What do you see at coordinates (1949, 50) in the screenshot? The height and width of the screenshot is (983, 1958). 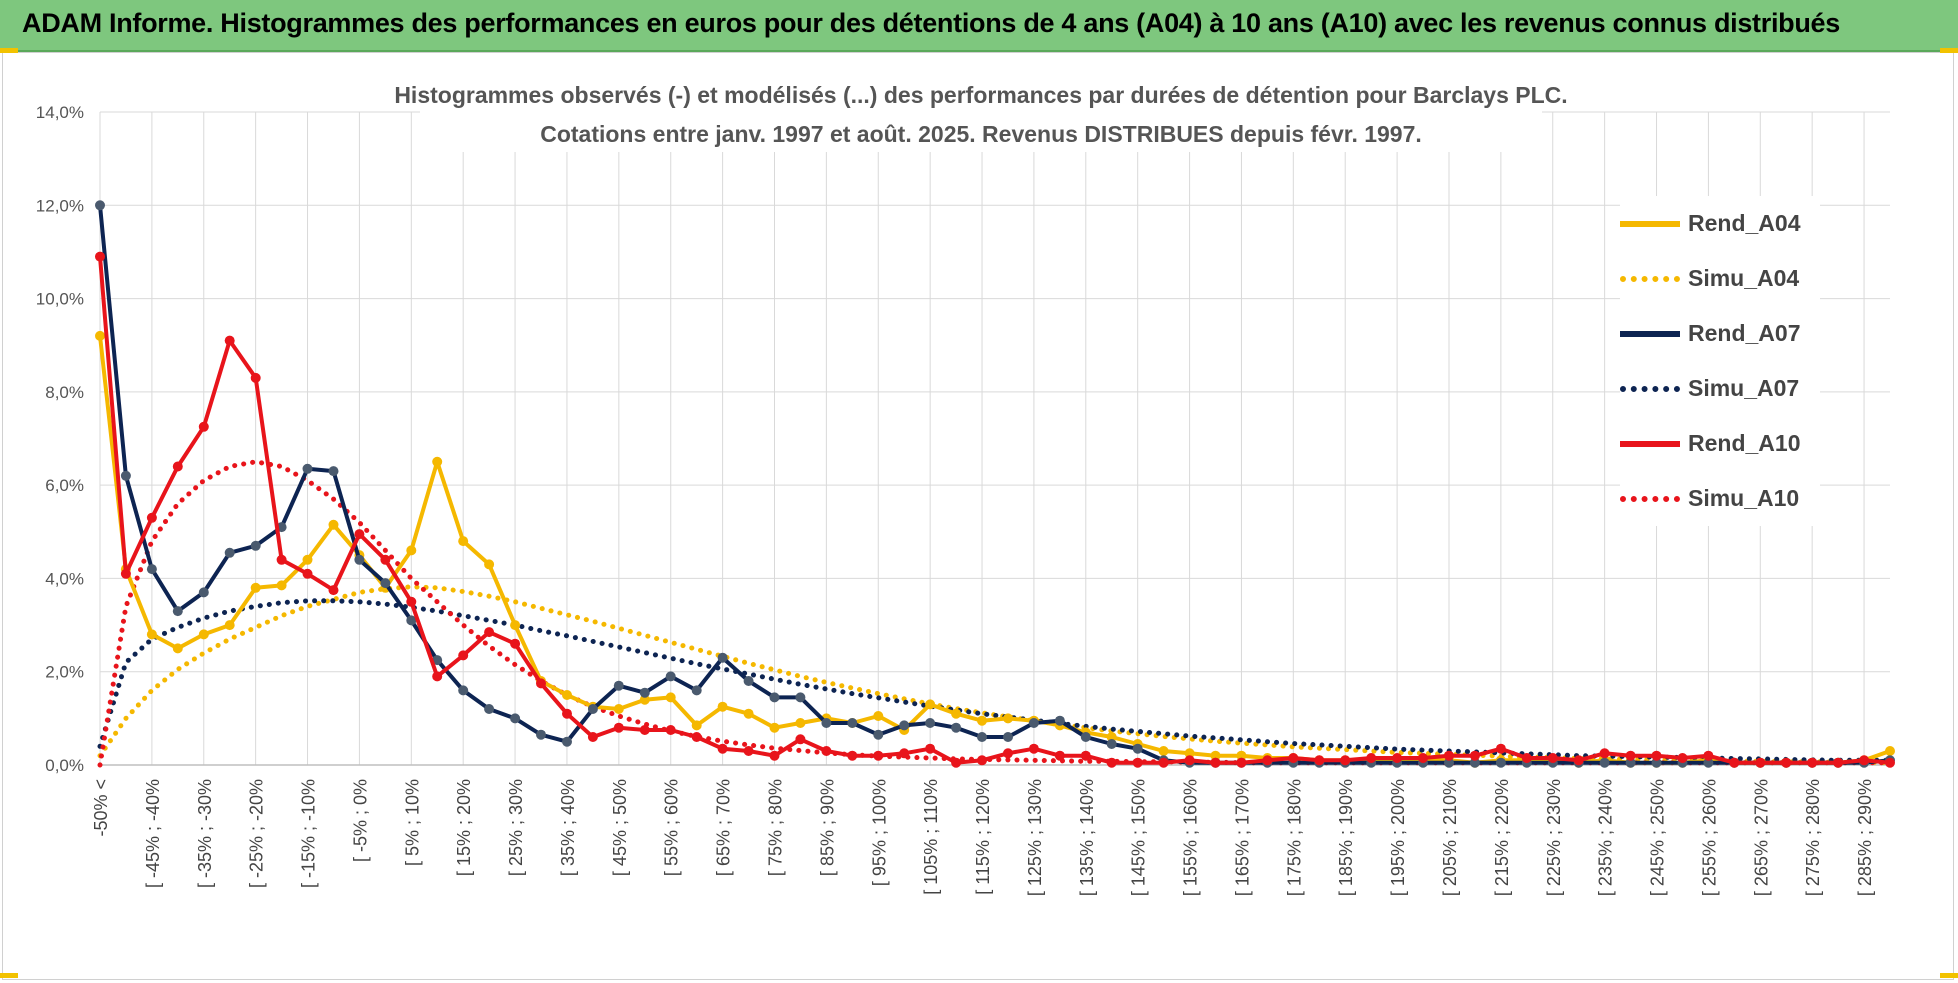 I see `corner-mark-top-right` at bounding box center [1949, 50].